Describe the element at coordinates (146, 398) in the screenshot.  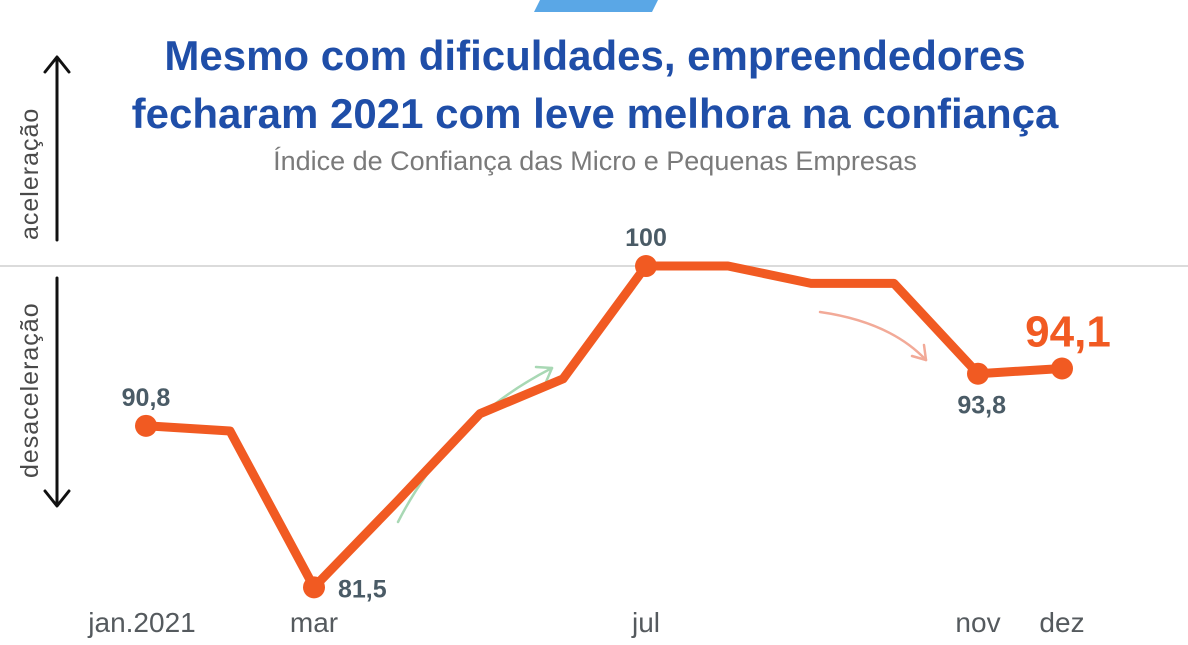
I see `data-label-0: 90,8` at that location.